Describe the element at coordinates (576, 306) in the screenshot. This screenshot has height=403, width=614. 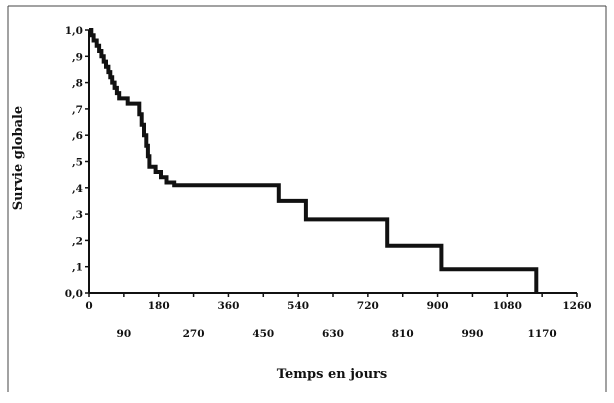
I see `x-tick-label: 1260` at that location.